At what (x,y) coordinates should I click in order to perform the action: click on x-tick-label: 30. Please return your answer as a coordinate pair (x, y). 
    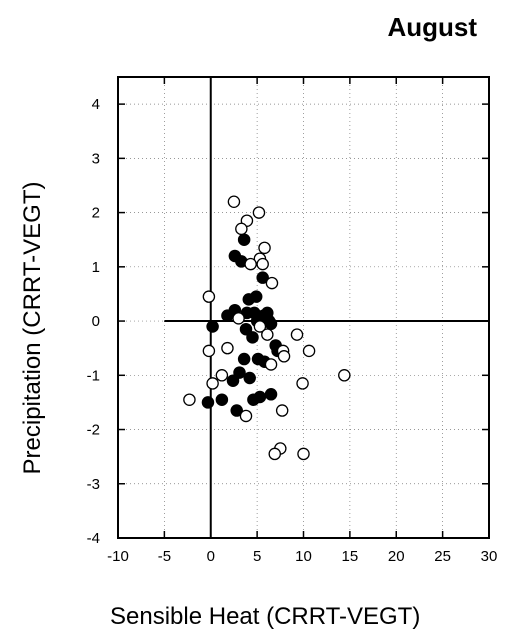
    Looking at the image, I should click on (489, 556).